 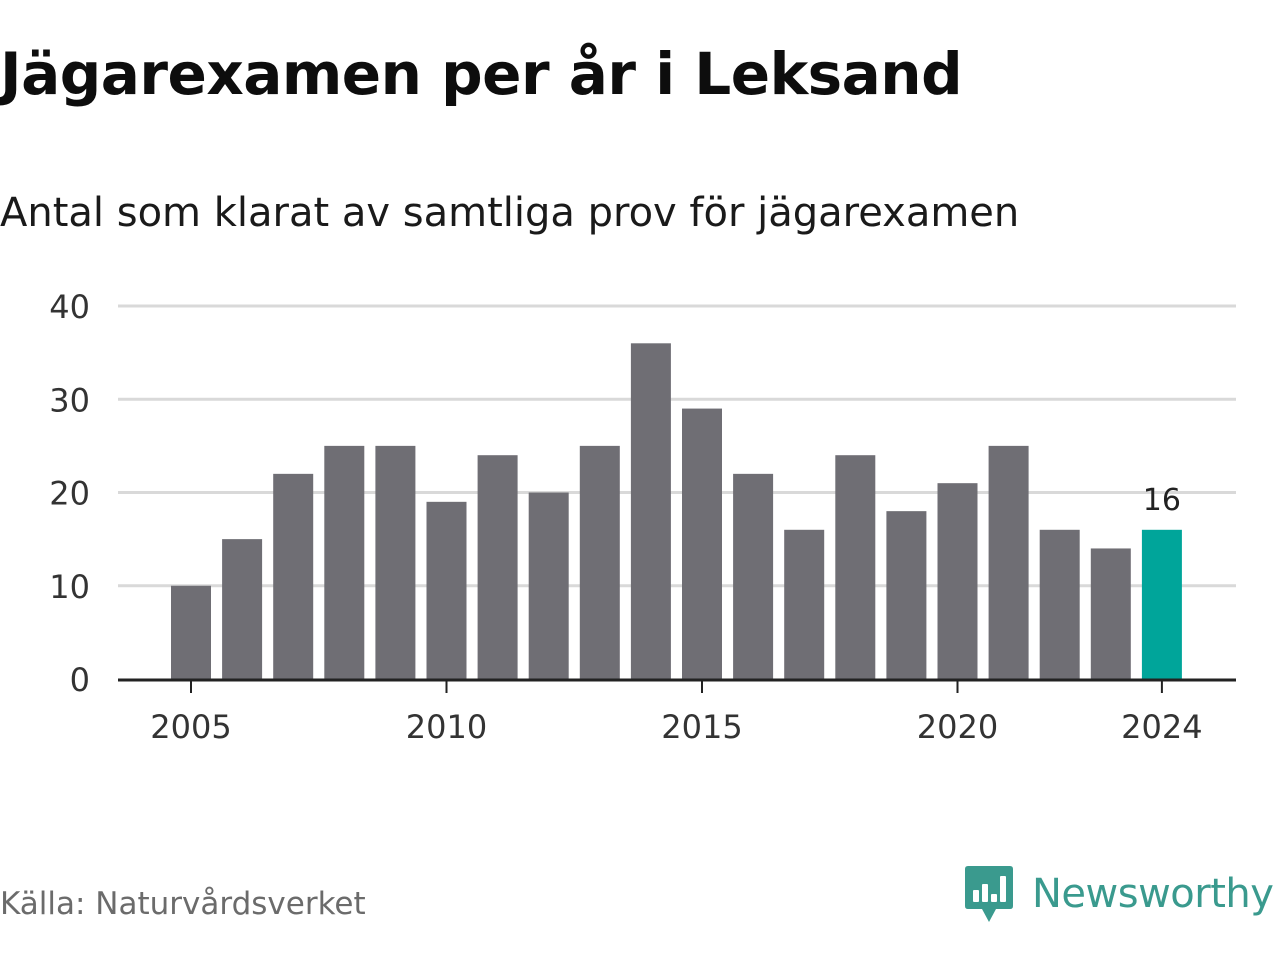 I want to click on brand-logo: Newsworthy, so click(x=1119, y=894).